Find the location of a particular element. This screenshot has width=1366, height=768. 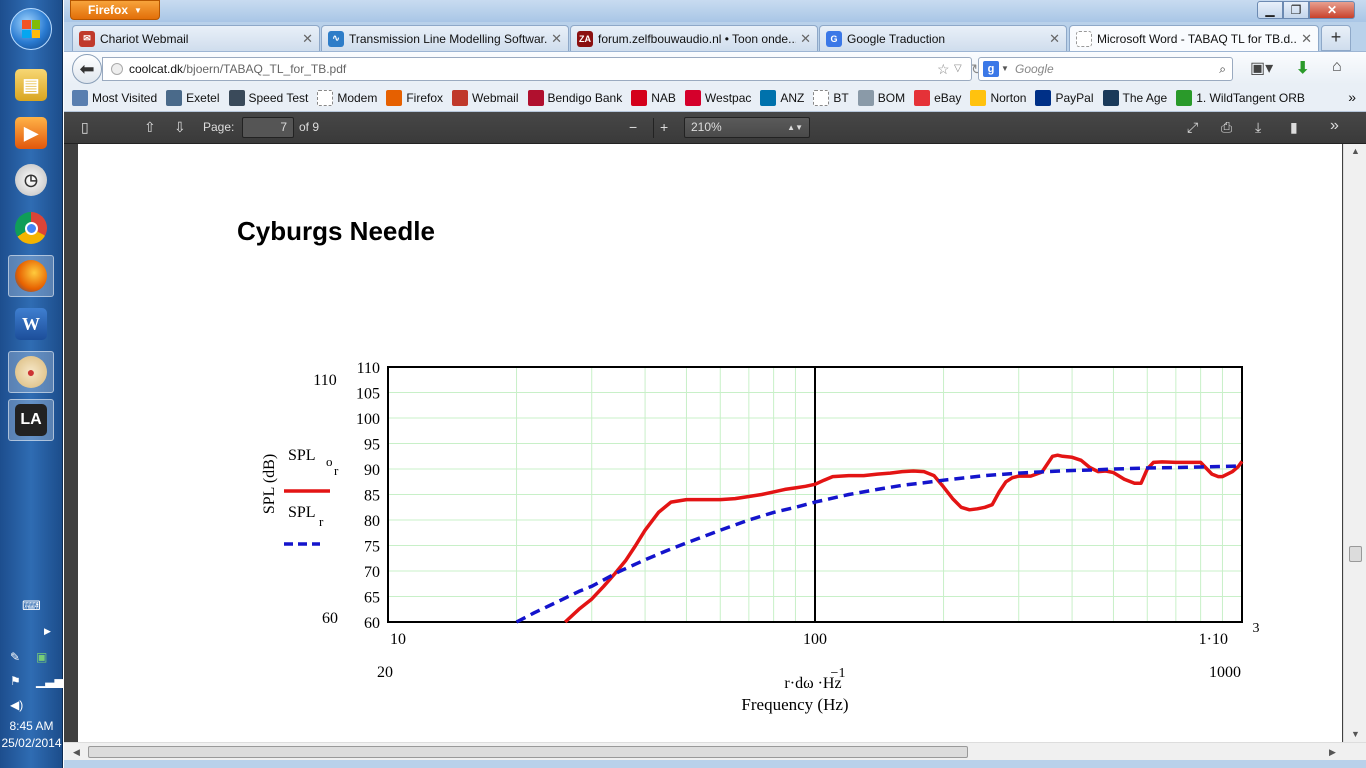

bookmark-westpac: Westpac is located at coordinates (717, 97).